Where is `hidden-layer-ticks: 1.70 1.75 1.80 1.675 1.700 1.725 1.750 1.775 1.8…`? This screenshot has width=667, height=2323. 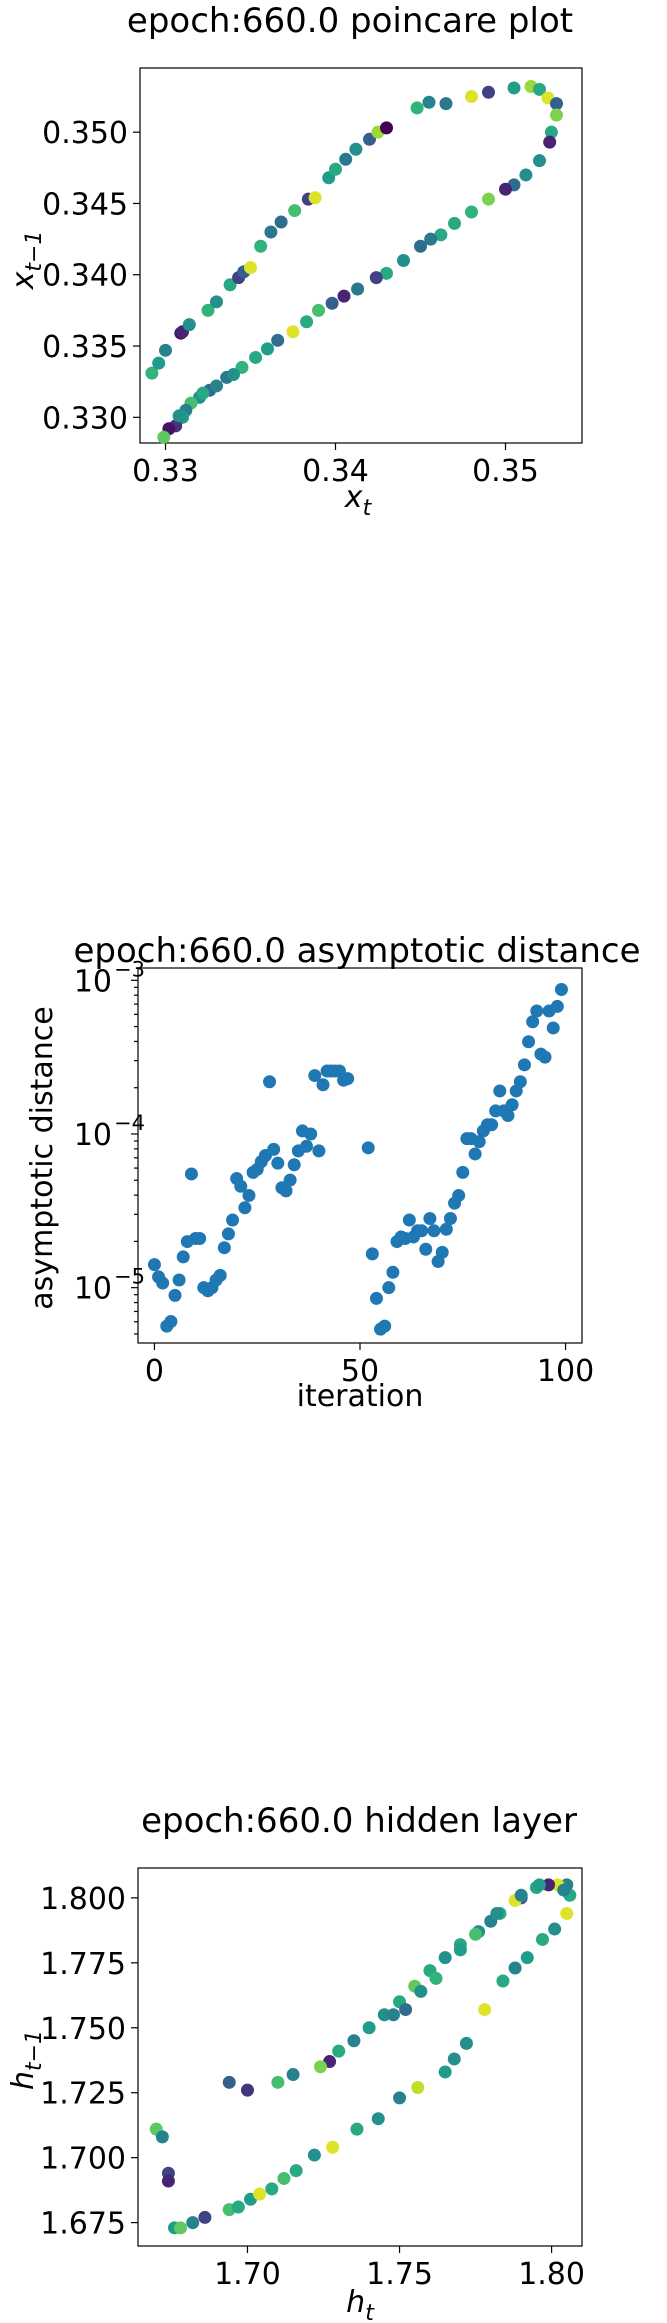
hidden-layer-ticks: 1.70 1.75 1.80 1.675 1.700 1.725 1.750 1.775 1.8… is located at coordinates (312, 2087).